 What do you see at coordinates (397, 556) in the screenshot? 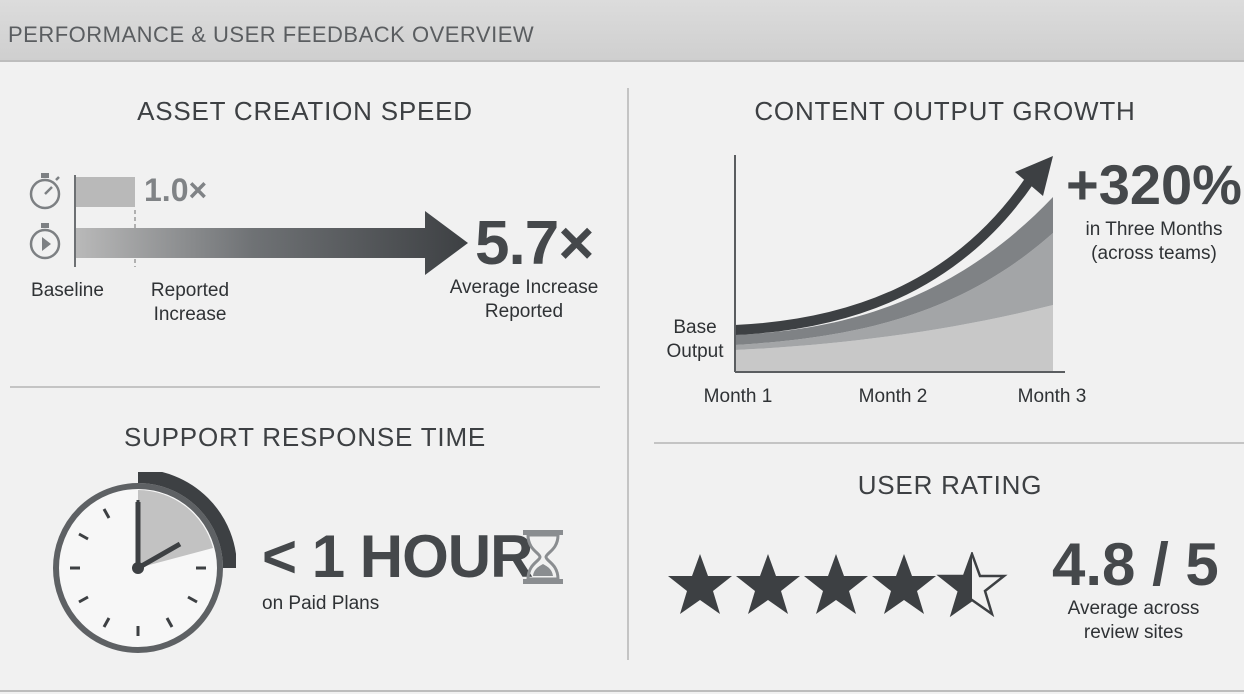
I see `support-headline: < 1 HOUR` at bounding box center [397, 556].